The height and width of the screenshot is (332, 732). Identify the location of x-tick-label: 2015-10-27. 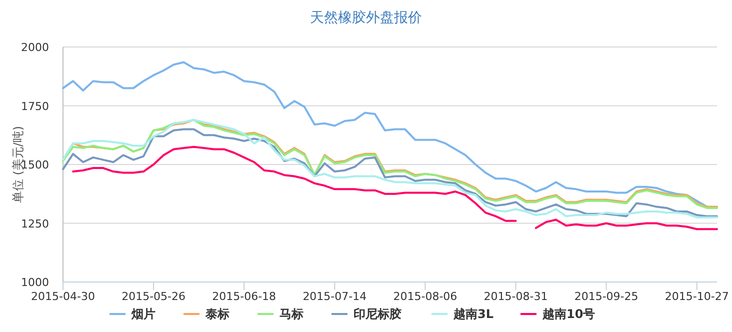
(696, 296).